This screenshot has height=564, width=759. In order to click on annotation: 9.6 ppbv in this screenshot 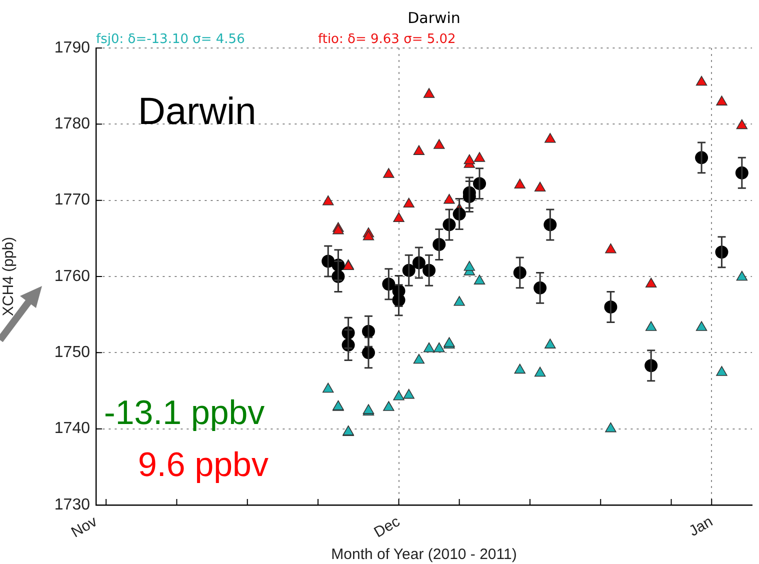, I will do `click(203, 465)`.